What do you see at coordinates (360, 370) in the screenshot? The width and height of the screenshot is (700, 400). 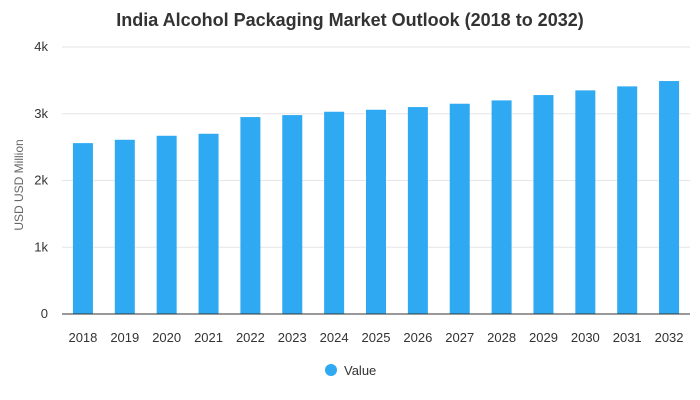 I see `legend-label: Value` at bounding box center [360, 370].